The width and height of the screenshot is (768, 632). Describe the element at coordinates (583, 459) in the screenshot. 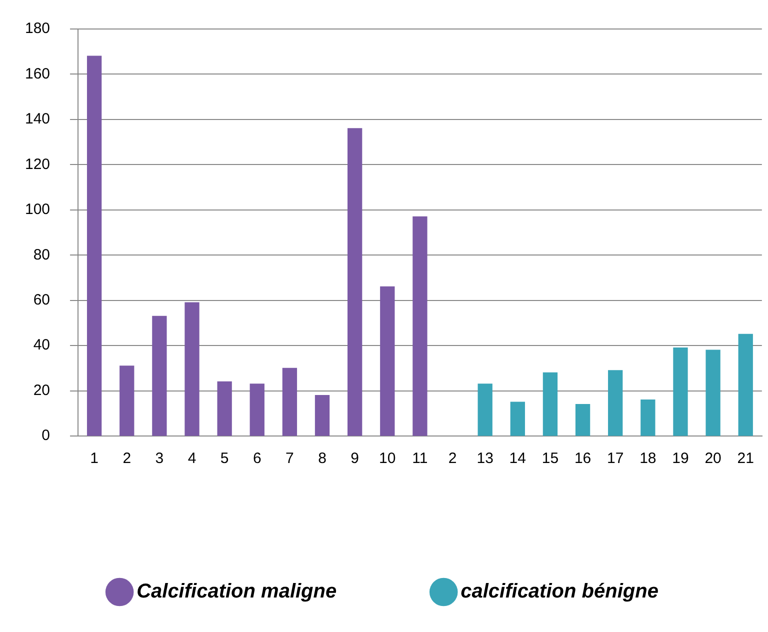

I see `x-tick-label: 16` at that location.